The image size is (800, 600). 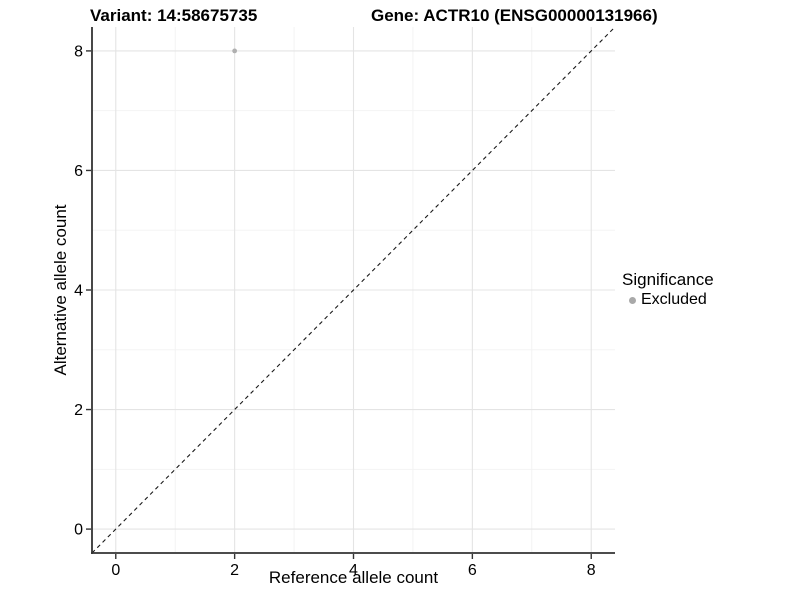 I want to click on y-tick-label: 4, so click(x=78, y=291).